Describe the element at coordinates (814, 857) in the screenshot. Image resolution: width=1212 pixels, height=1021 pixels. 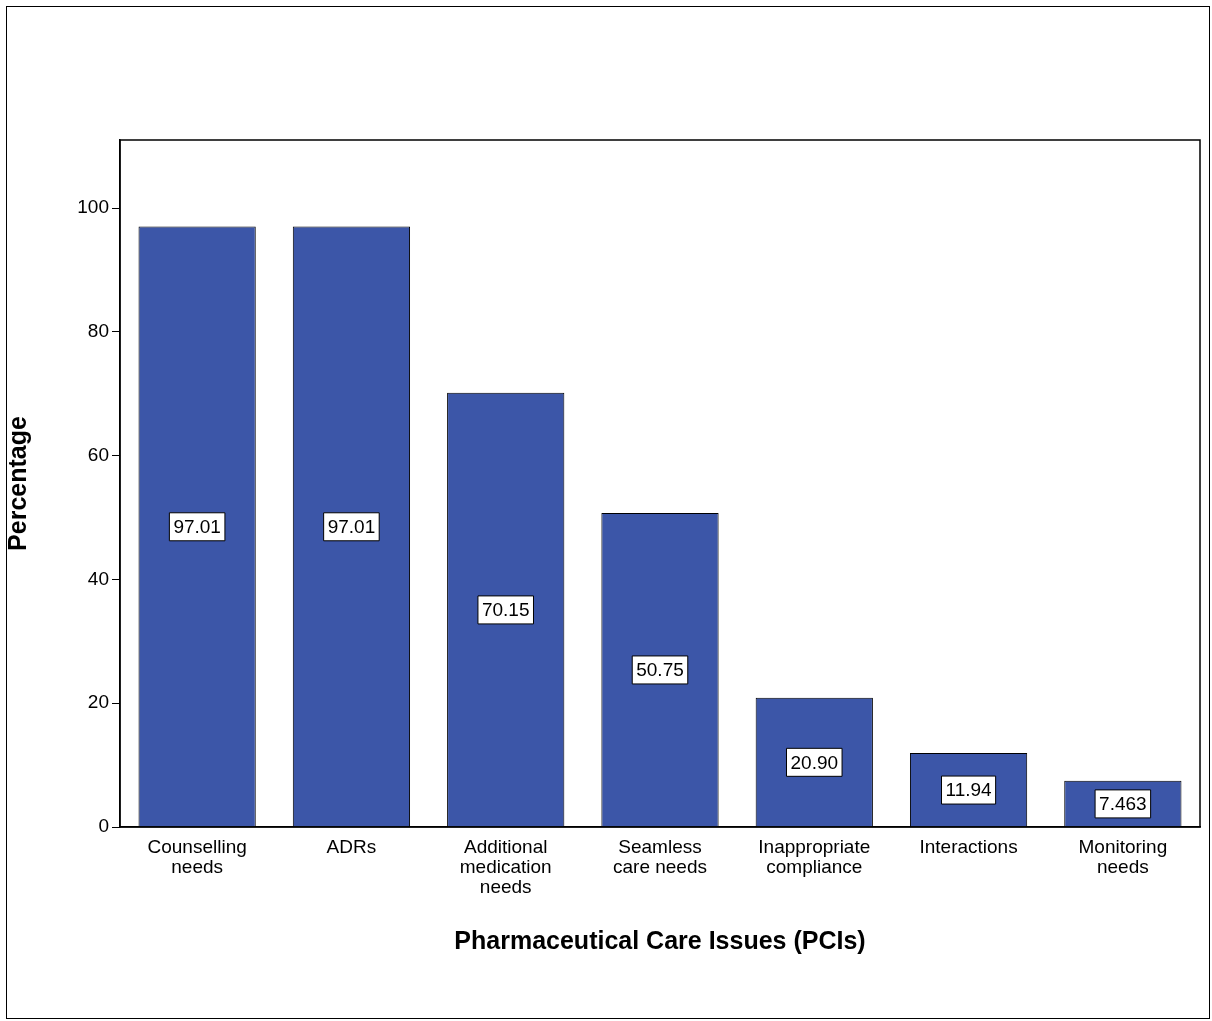
I see `x-tick-label: Inappropriate compliance` at that location.